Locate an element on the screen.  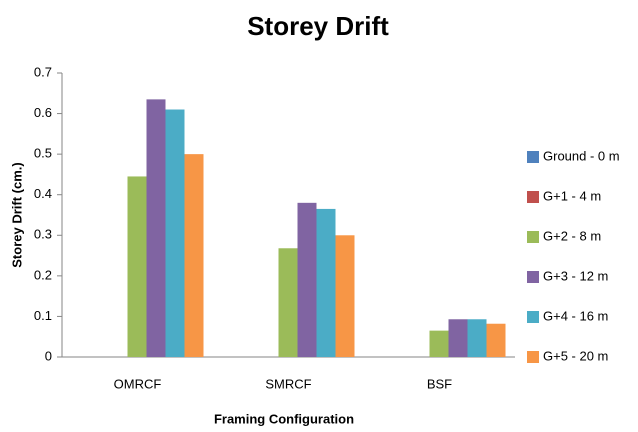
x-tick-label: SMRCF is located at coordinates (288, 383).